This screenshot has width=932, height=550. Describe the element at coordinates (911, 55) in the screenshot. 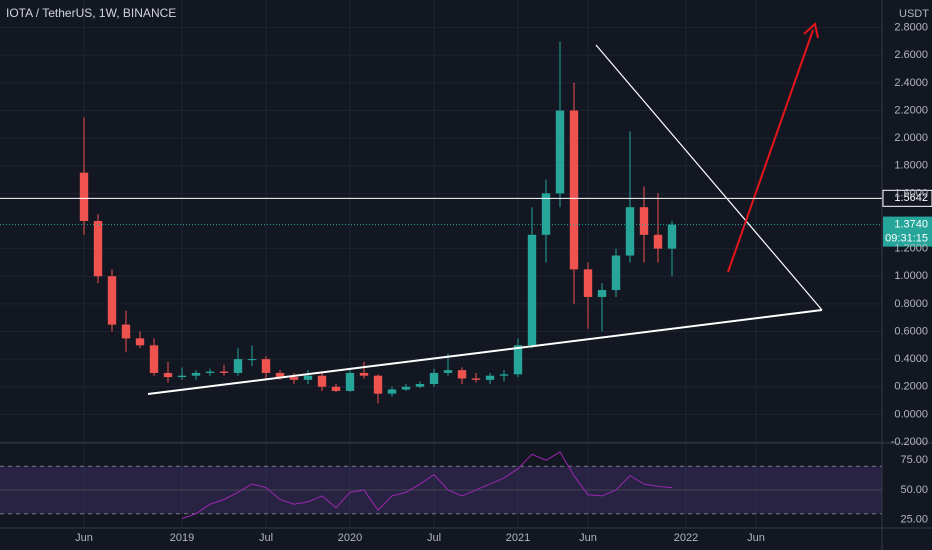

I see `y-tick-label: 2.6000` at that location.